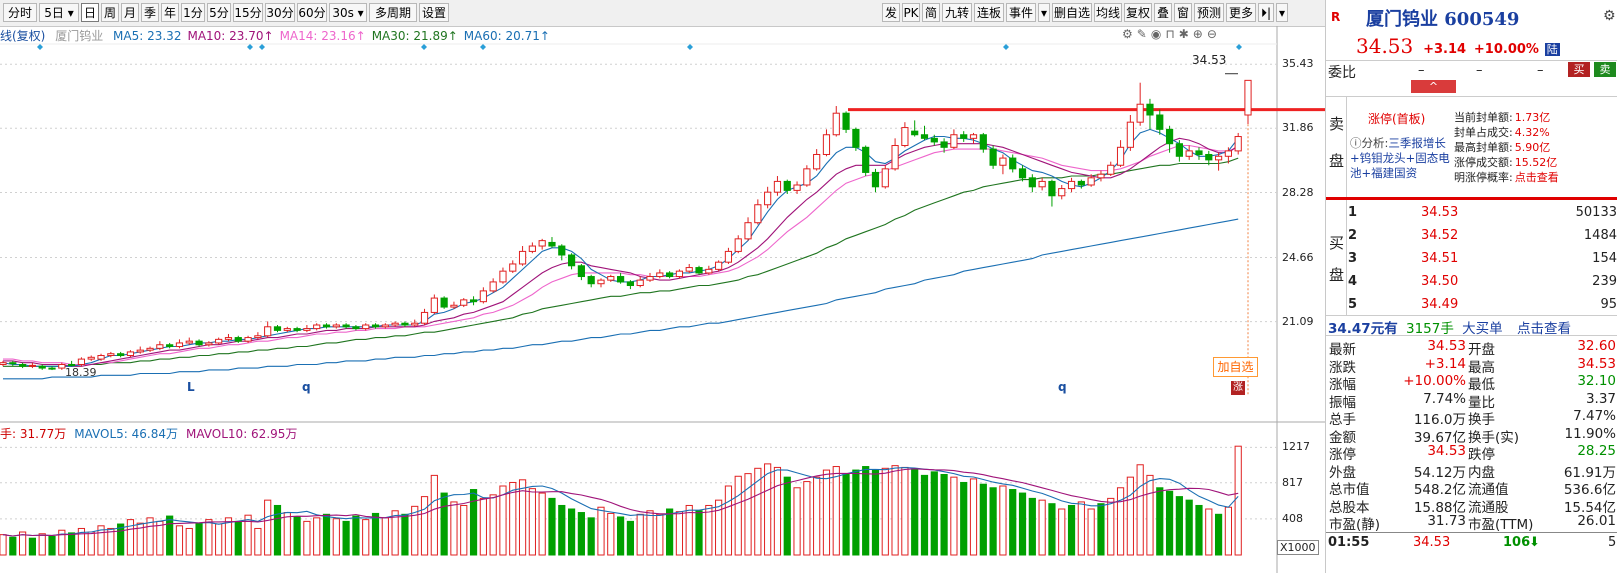 The height and width of the screenshot is (573, 1617). I want to click on eye-icon: ◉, so click(1158, 34).